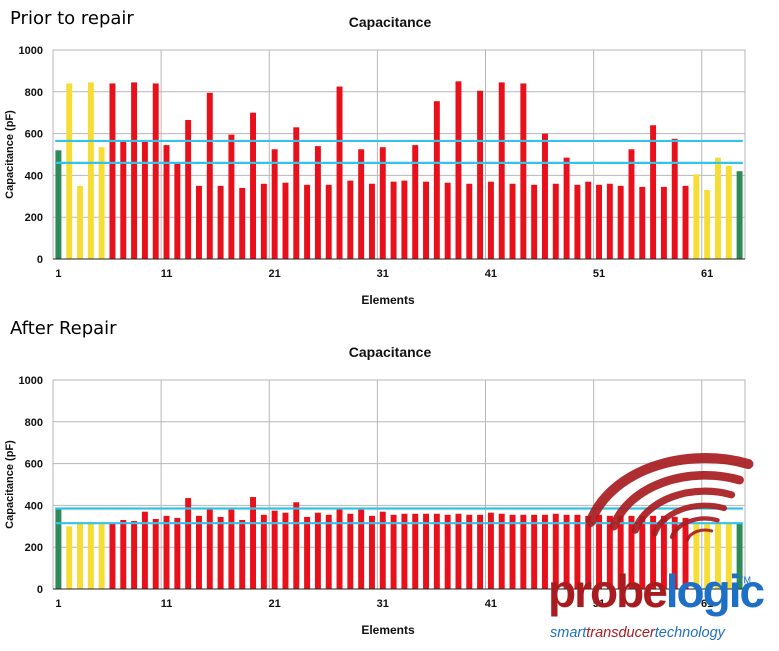 The height and width of the screenshot is (651, 779). Describe the element at coordinates (167, 274) in the screenshot. I see `x-tick-label: 11` at that location.